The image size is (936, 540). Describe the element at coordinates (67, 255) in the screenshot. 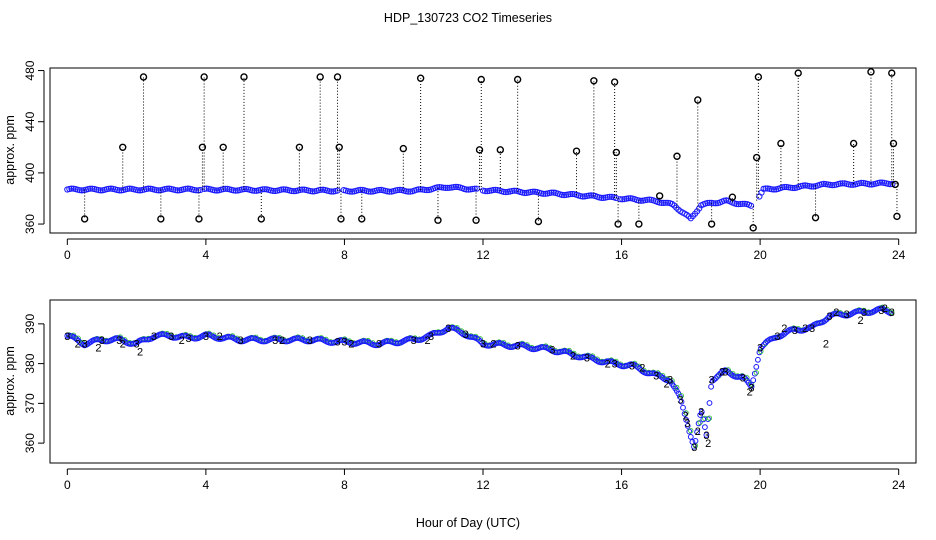

I see `top-x-tick-label: 0` at that location.